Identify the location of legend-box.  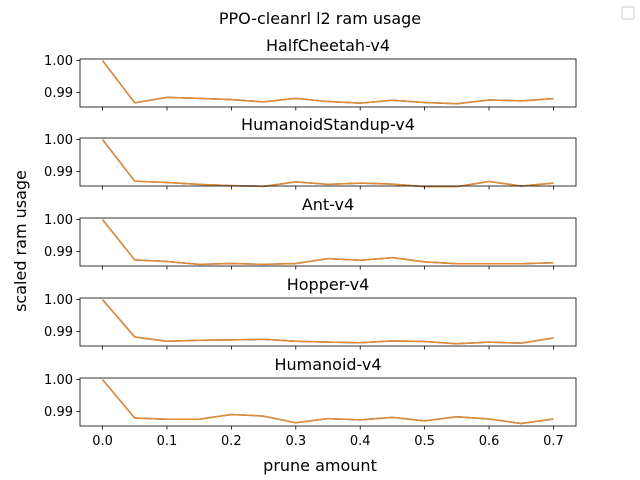
(628, 13).